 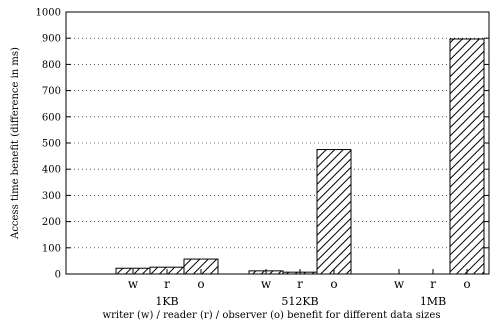 I want to click on bar-1MB-o, so click(x=467, y=156).